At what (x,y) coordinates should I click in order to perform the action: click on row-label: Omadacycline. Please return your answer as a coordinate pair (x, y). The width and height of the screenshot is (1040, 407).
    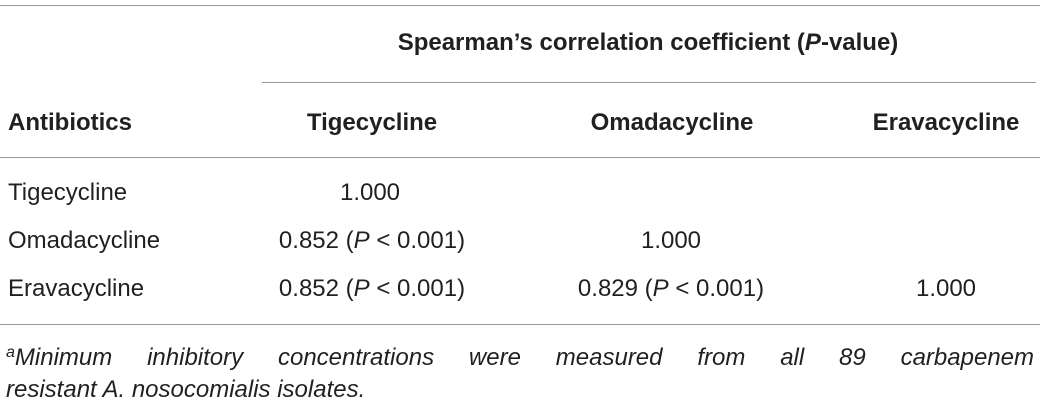
    Looking at the image, I should click on (84, 240).